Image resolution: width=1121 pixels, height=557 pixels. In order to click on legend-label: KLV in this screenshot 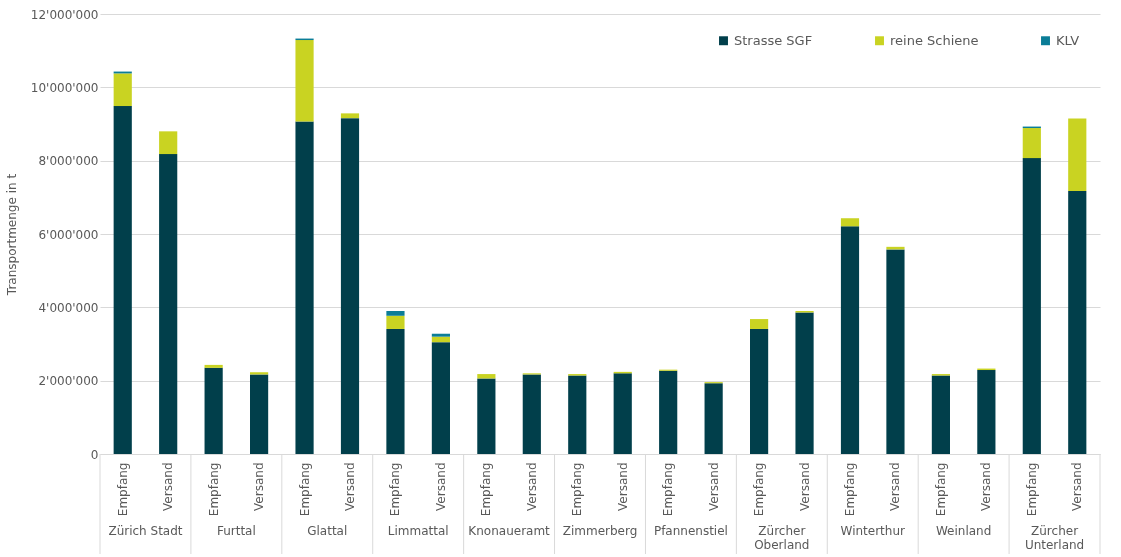, I will do `click(1068, 40)`.